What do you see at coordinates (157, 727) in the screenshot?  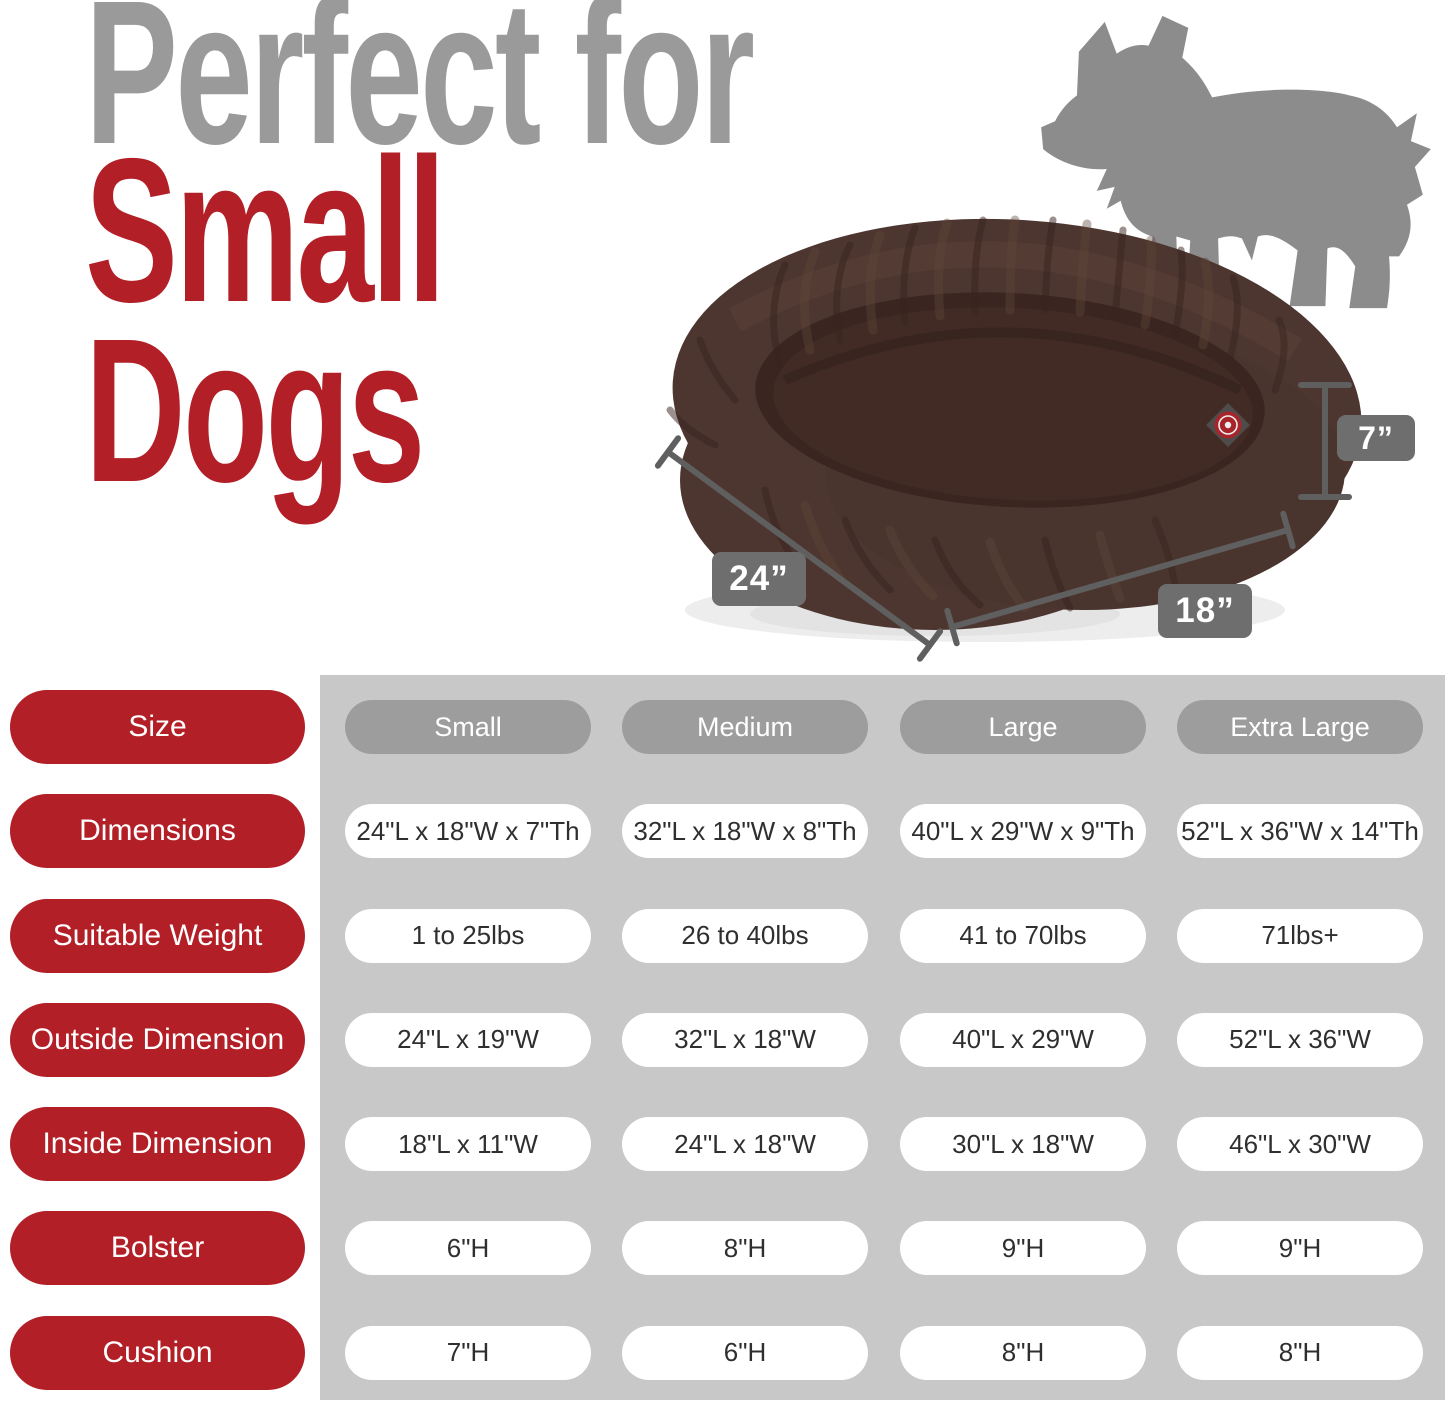 I see `row-label-size: Size` at bounding box center [157, 727].